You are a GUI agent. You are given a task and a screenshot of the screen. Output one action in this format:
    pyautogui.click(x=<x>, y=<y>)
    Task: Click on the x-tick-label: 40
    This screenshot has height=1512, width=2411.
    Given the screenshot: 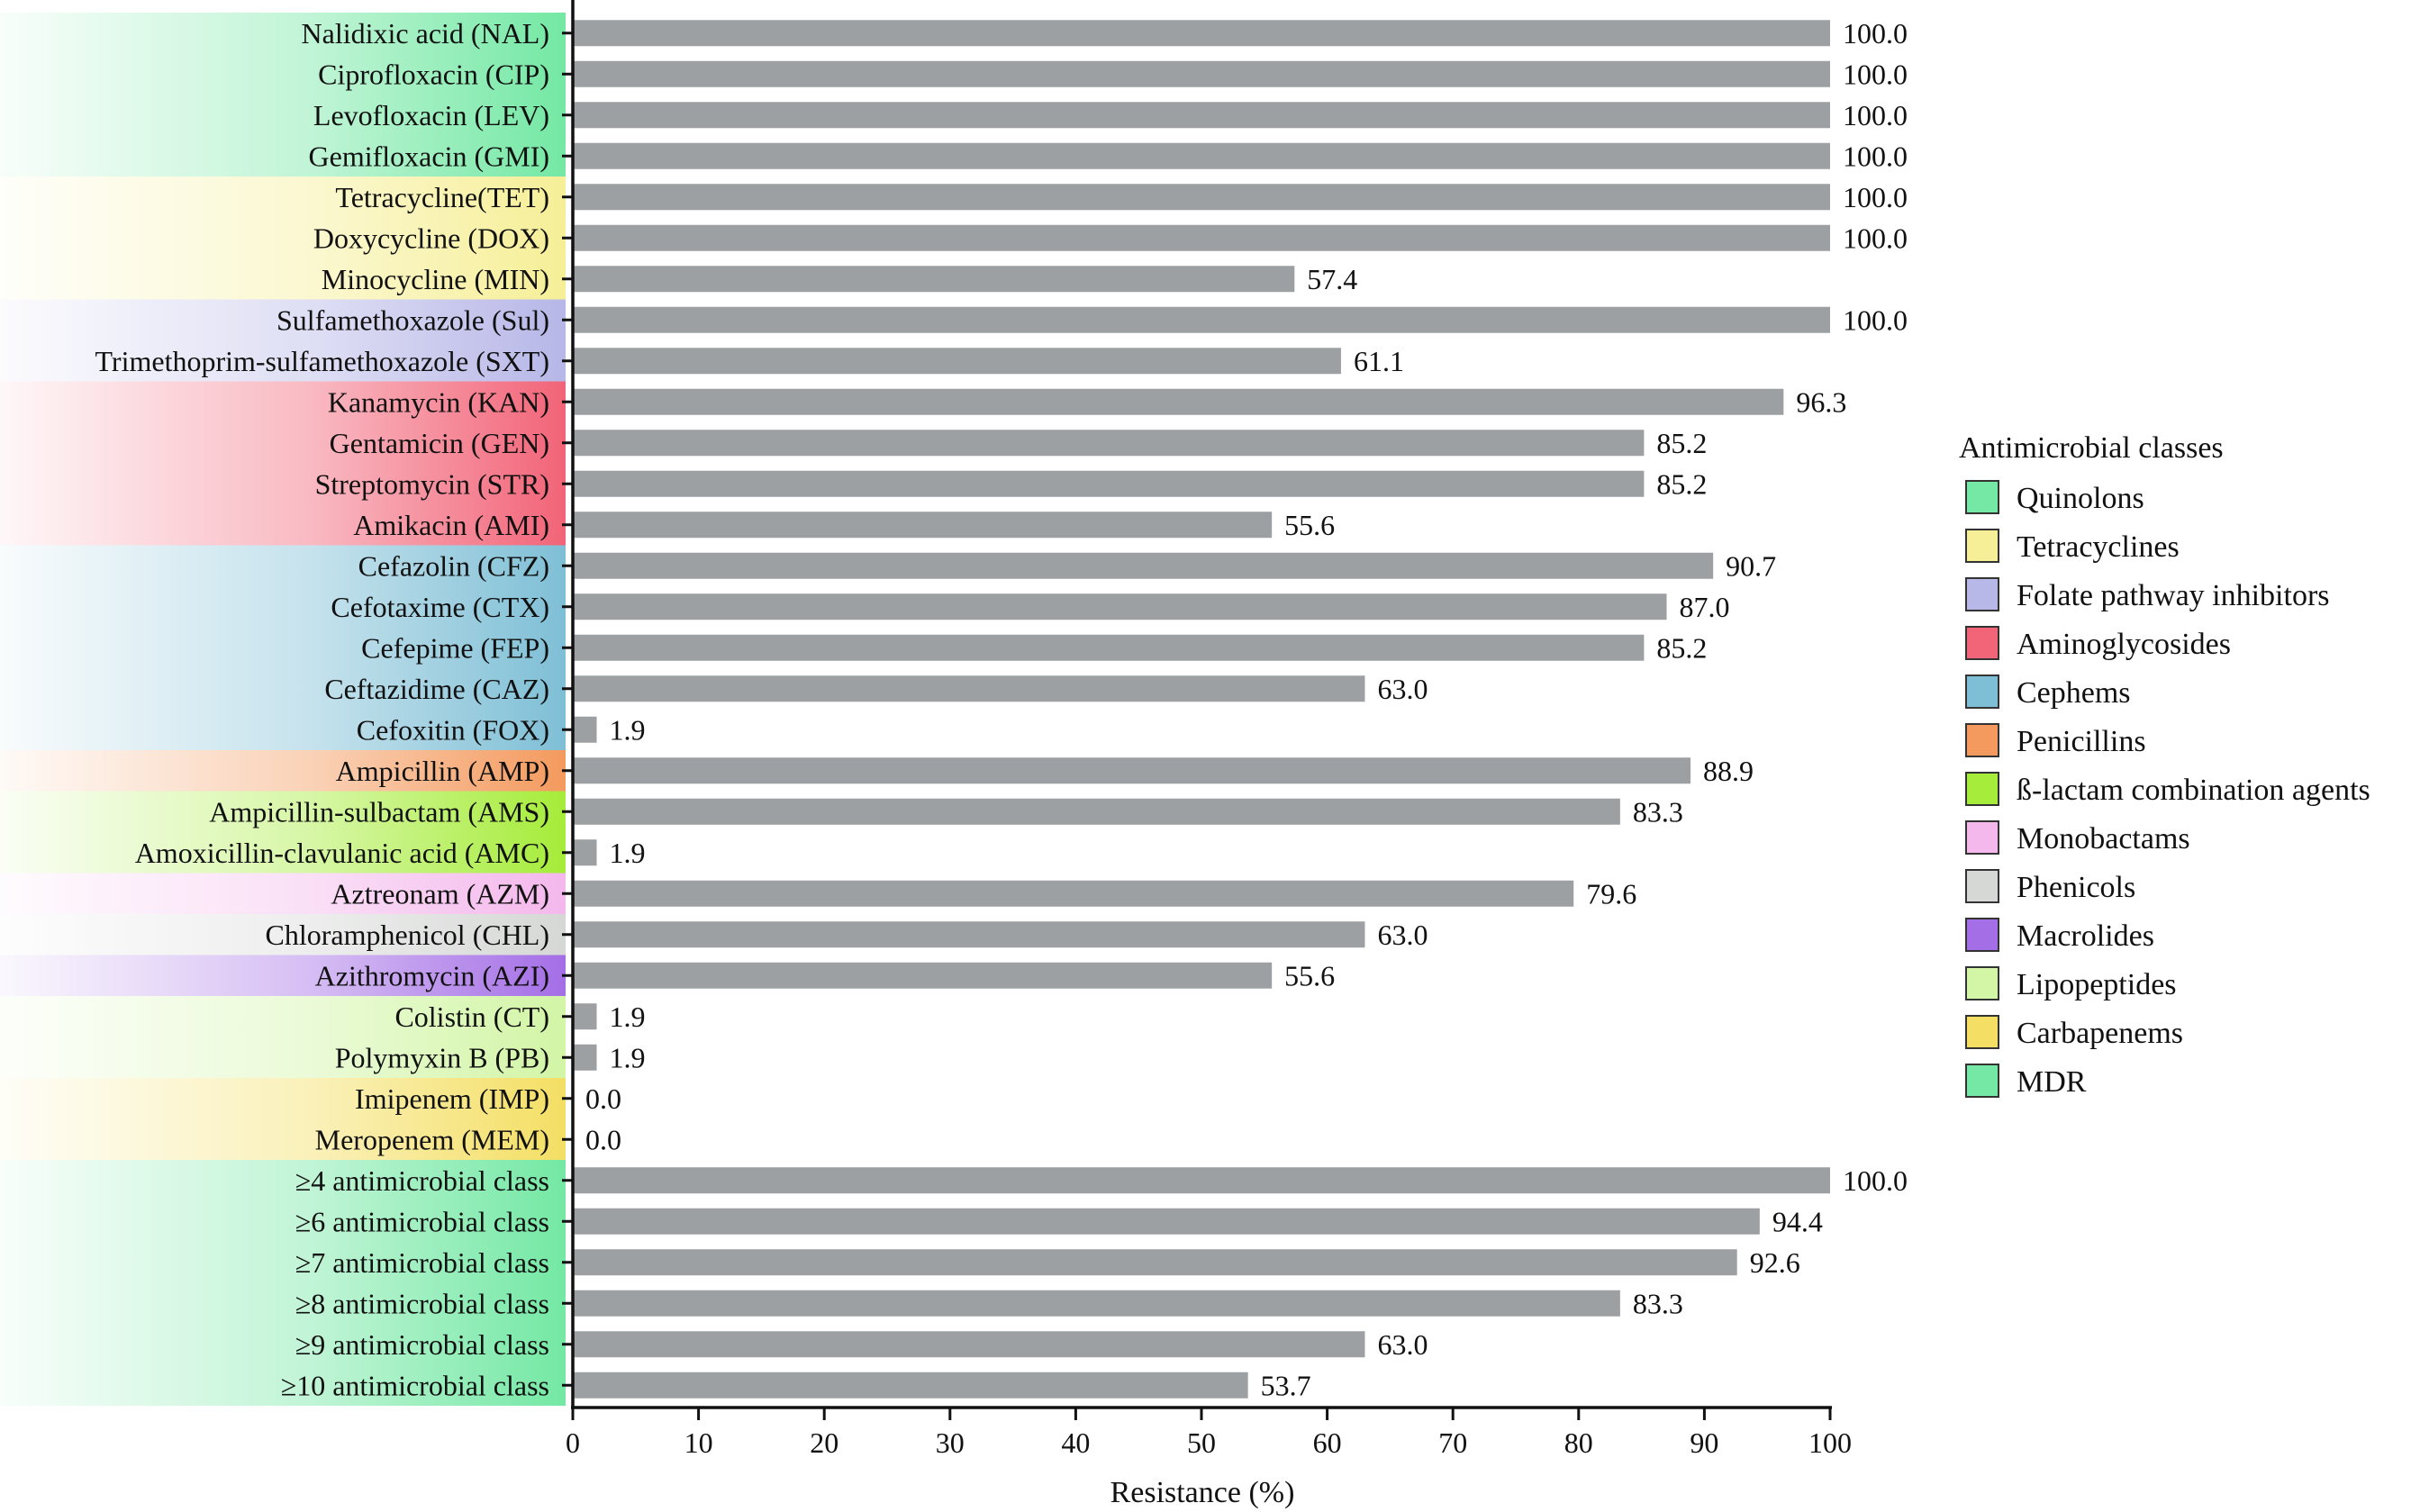 What is the action you would take?
    pyautogui.click(x=1075, y=1442)
    